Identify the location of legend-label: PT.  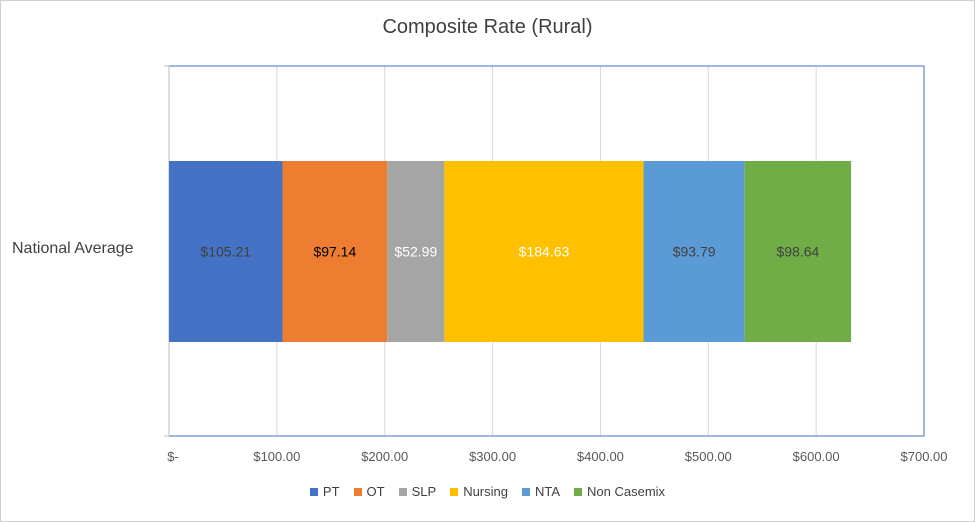
(331, 491).